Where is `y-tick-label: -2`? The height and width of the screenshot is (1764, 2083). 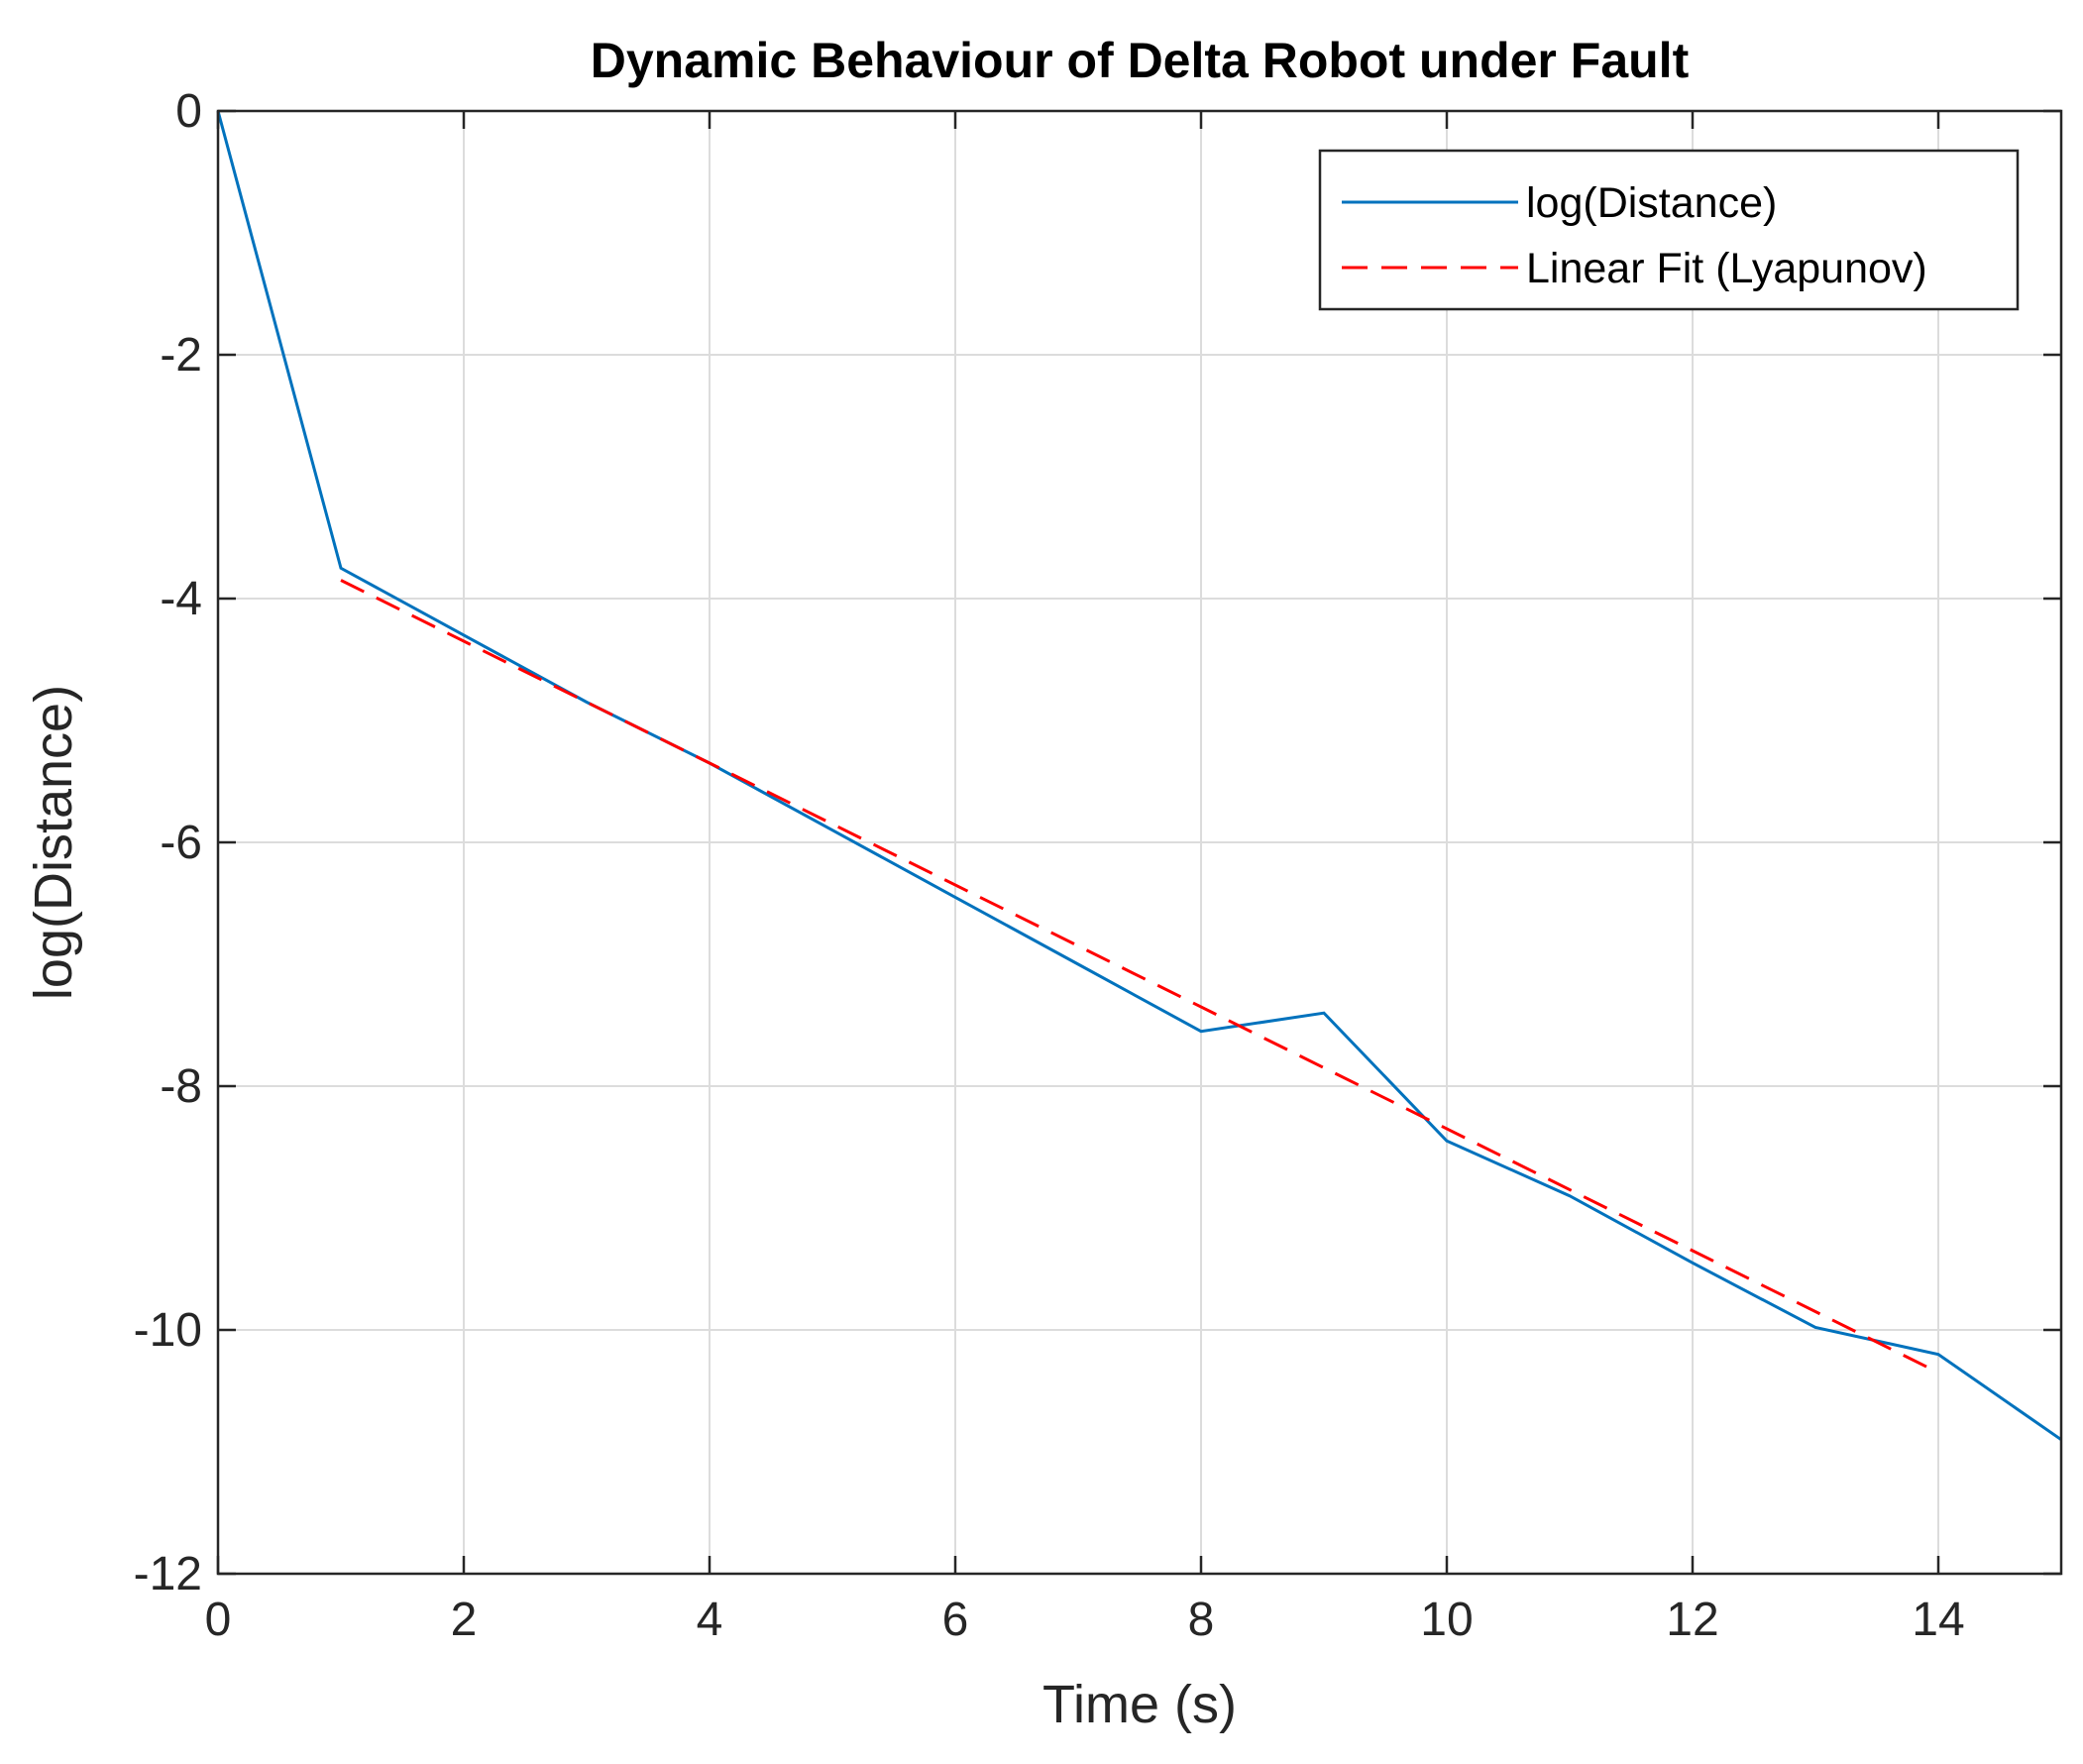 y-tick-label: -2 is located at coordinates (181, 355).